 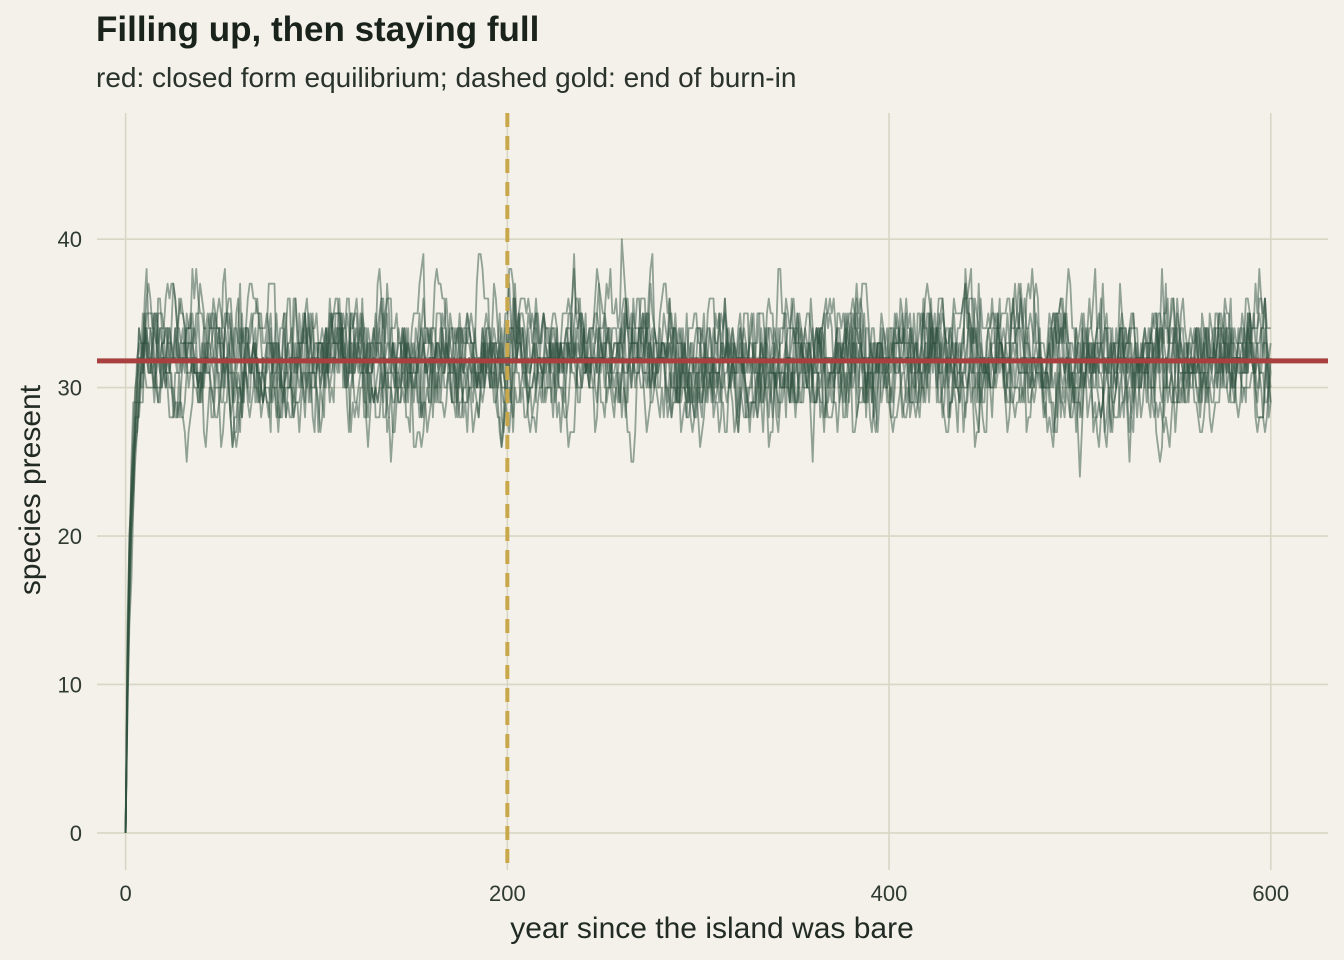 What do you see at coordinates (889, 893) in the screenshot?
I see `x-tick-label-400: 400` at bounding box center [889, 893].